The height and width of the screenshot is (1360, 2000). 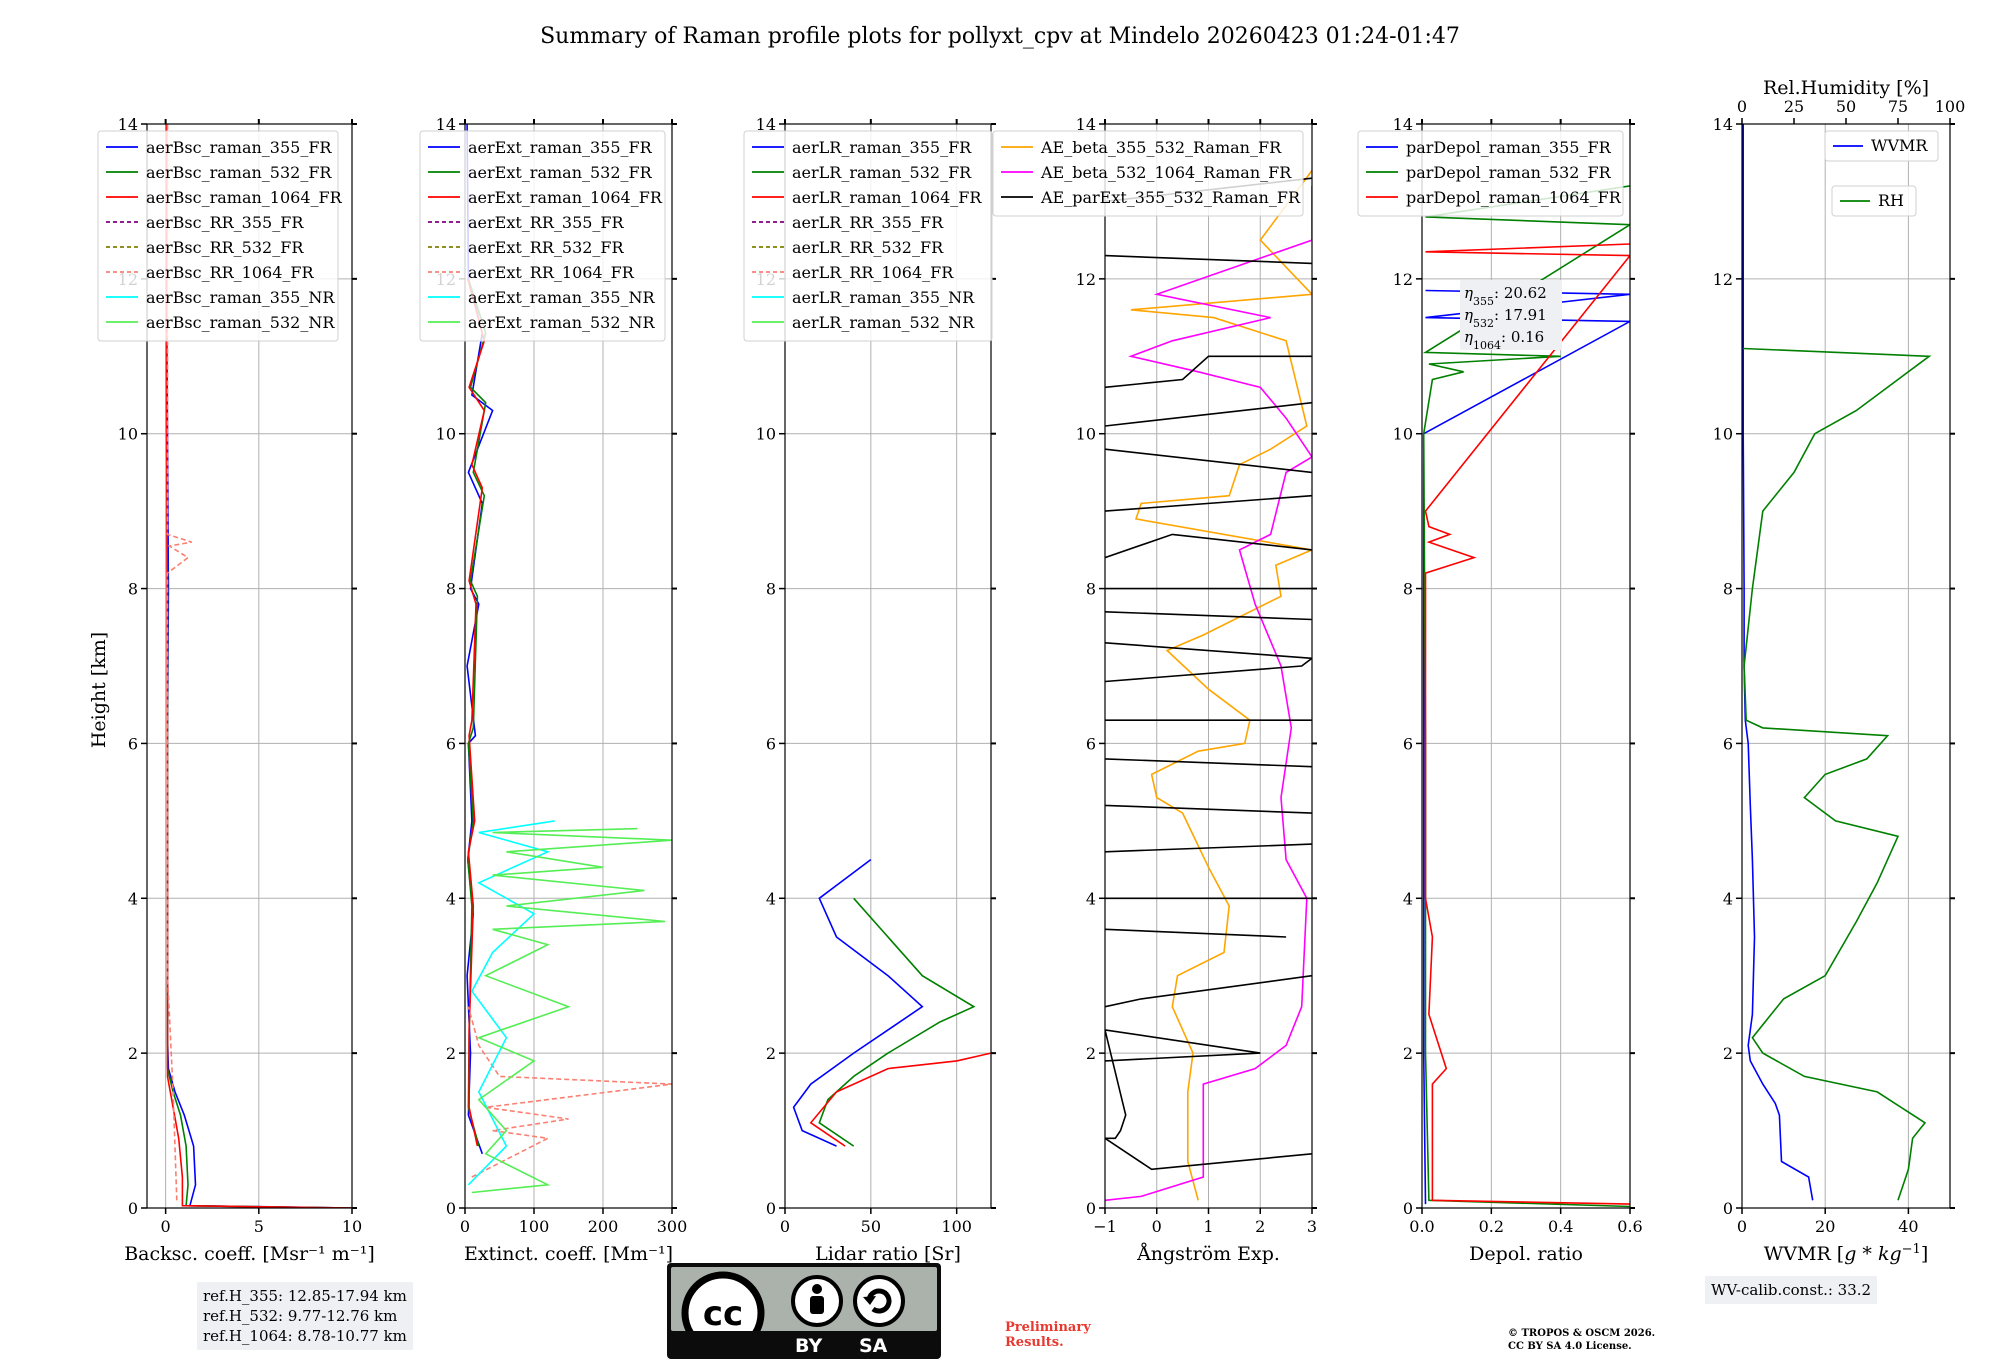 What do you see at coordinates (546, 222) in the screenshot?
I see `legend-label: aerExt_RR_355_FR` at bounding box center [546, 222].